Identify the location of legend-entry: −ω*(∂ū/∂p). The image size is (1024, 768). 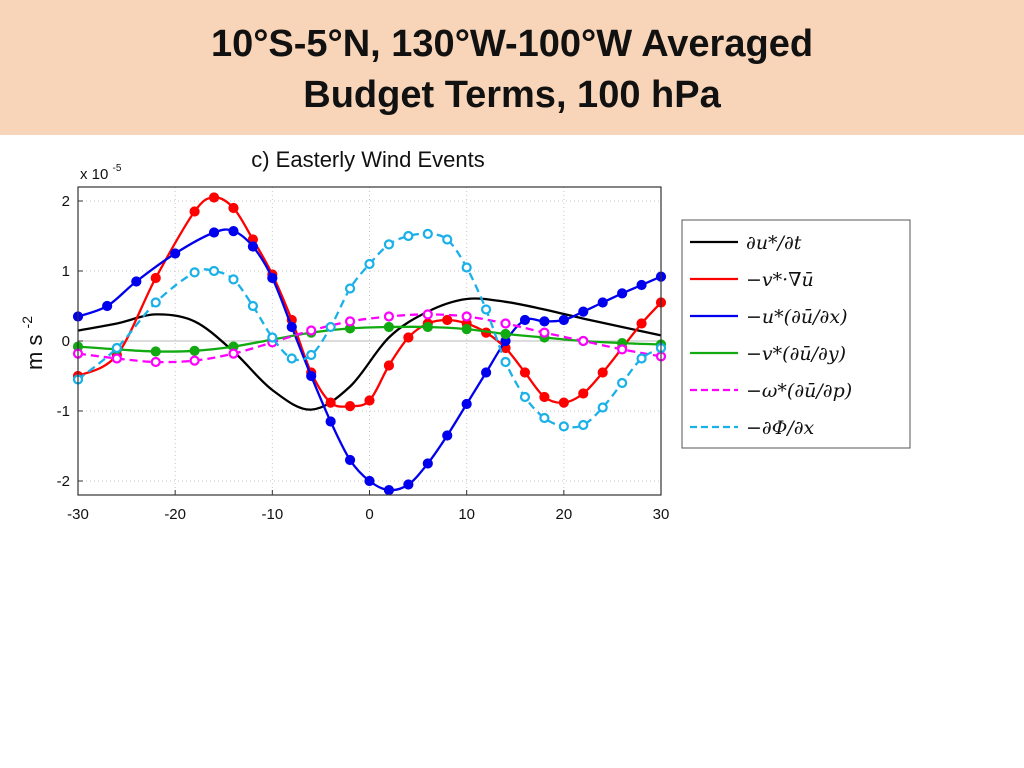
(771, 391).